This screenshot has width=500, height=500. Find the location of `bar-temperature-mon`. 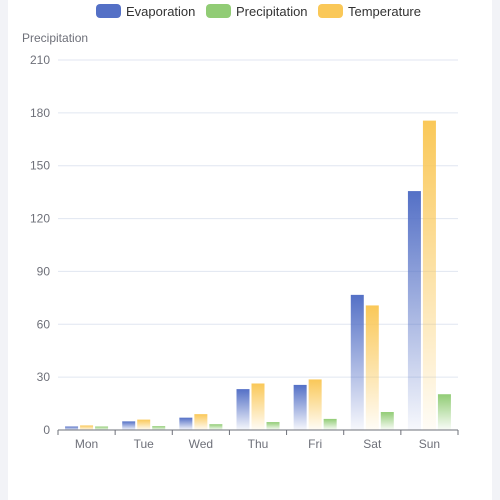

bar-temperature-mon is located at coordinates (87, 427).